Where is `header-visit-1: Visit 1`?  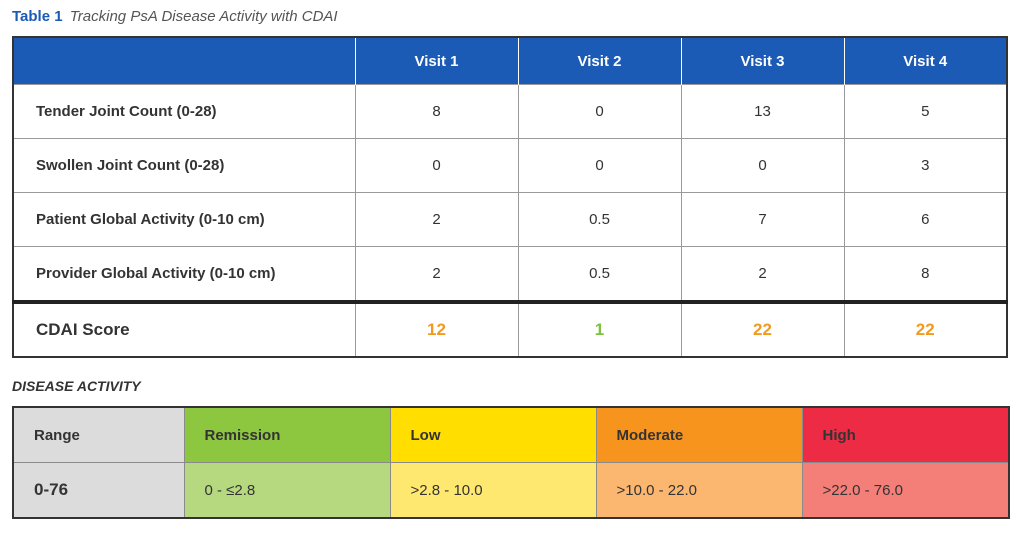
header-visit-1: Visit 1 is located at coordinates (436, 61).